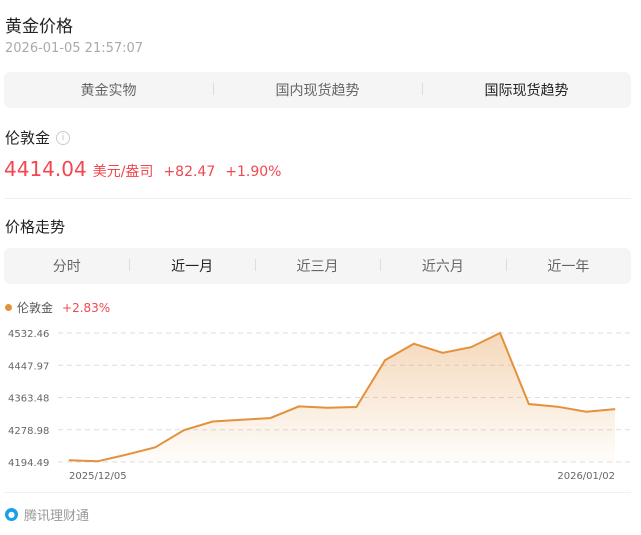 Image resolution: width=641 pixels, height=535 pixels. I want to click on price-unit: 美元/盎司, so click(123, 172).